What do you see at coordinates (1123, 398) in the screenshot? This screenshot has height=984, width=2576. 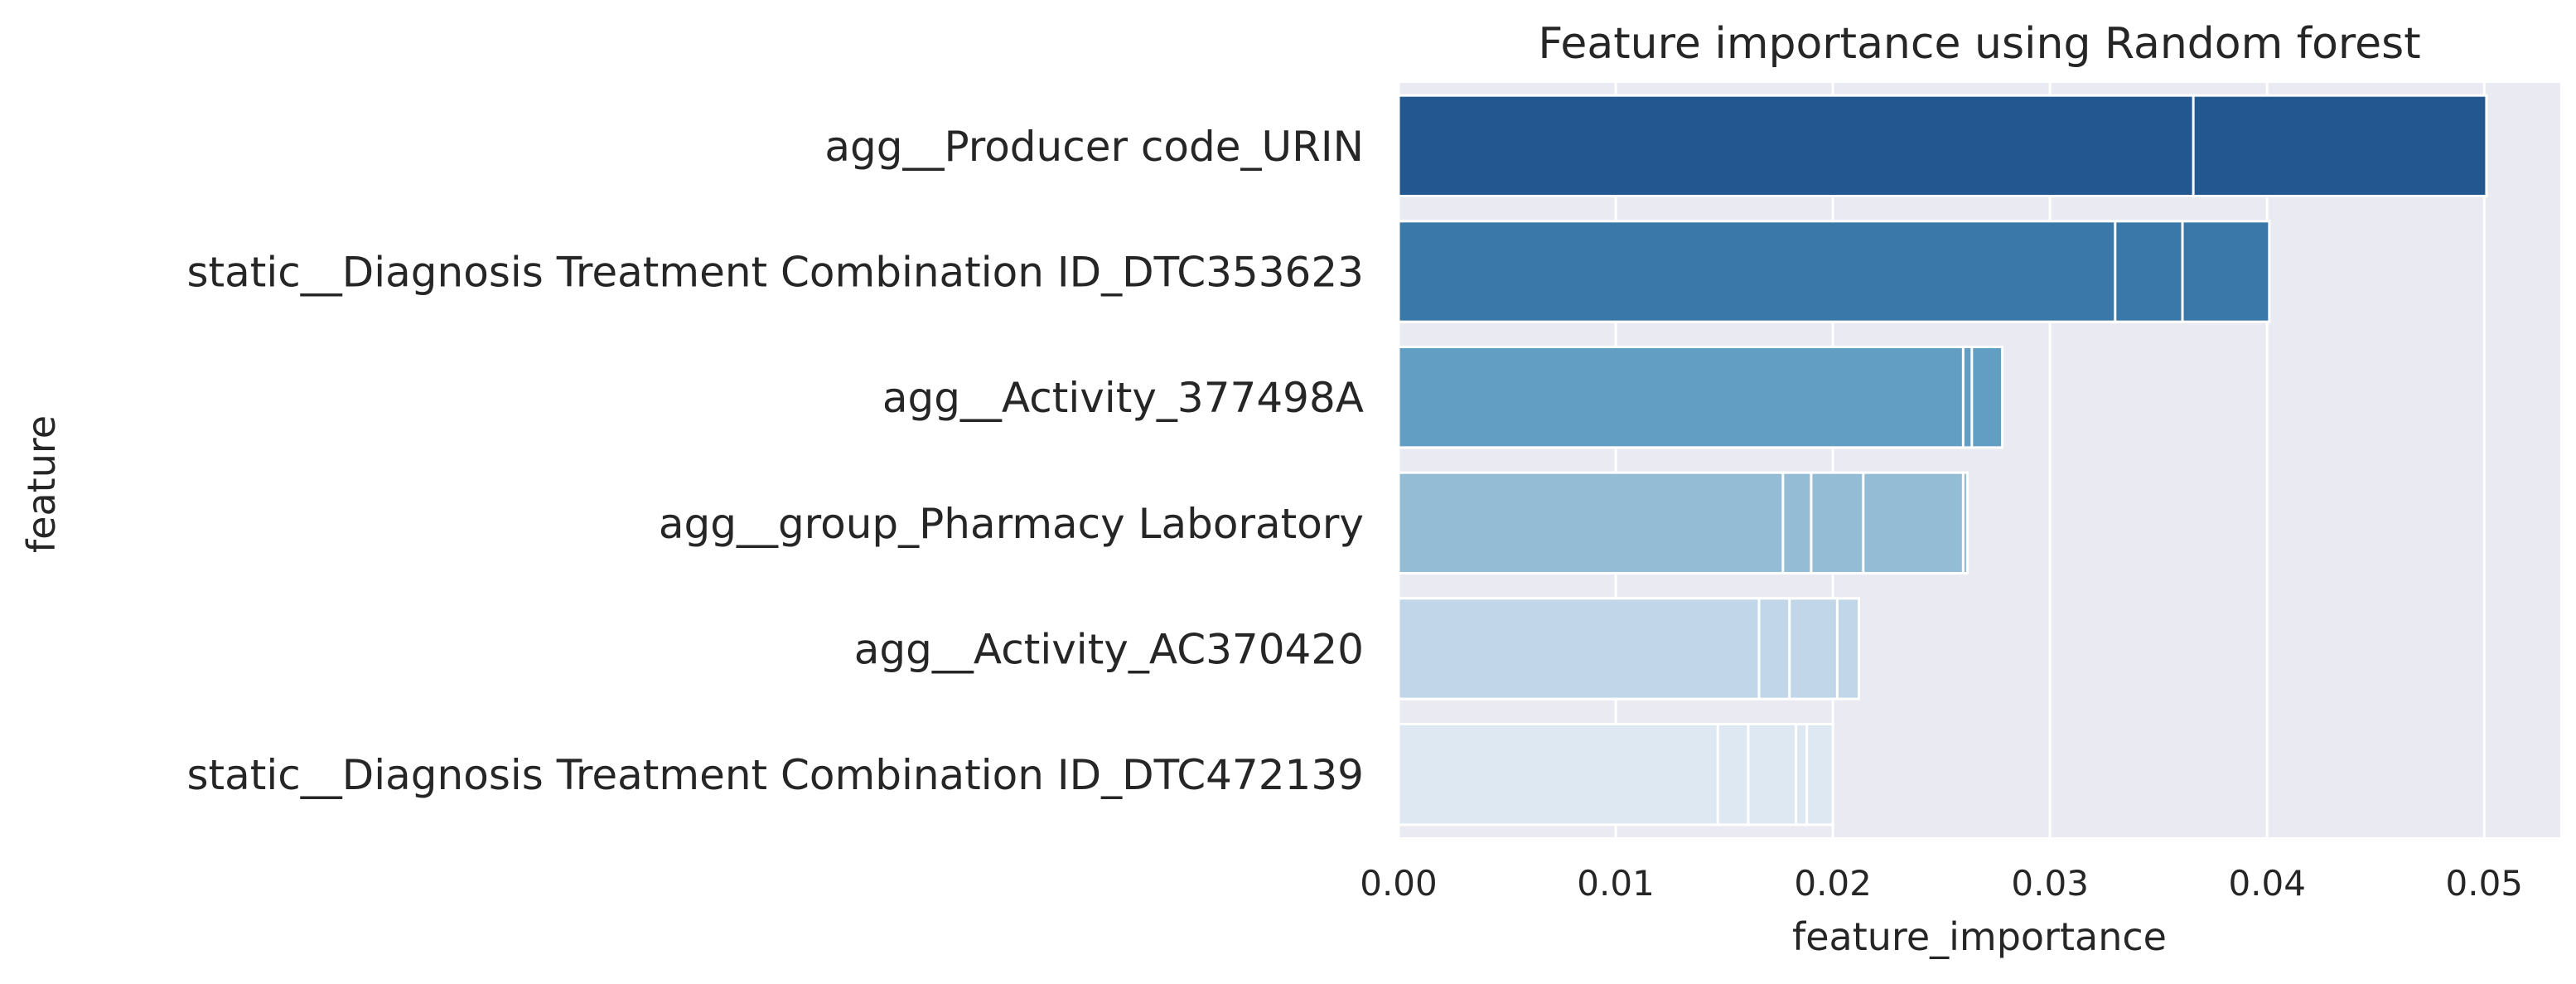 I see `y-tick-label: agg__Activity_377498A` at bounding box center [1123, 398].